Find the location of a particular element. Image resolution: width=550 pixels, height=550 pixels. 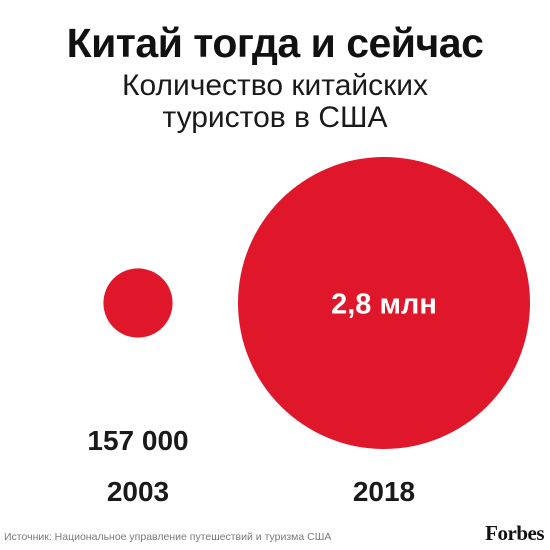

year-label-2018: 2018 is located at coordinates (384, 491).